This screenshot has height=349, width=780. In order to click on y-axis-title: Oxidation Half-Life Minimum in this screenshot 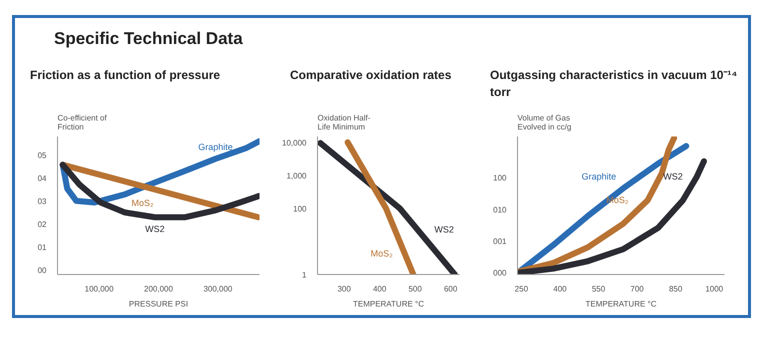, I will do `click(344, 123)`.